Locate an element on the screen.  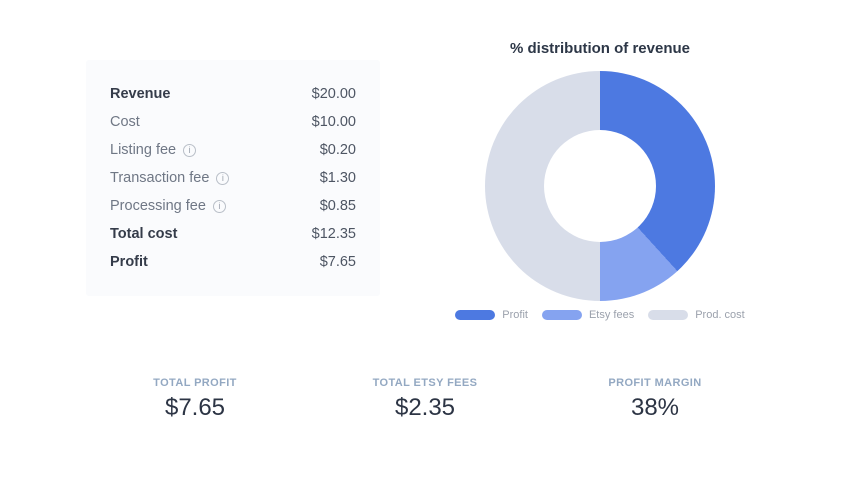
row-value: $1.30 is located at coordinates (337, 178).